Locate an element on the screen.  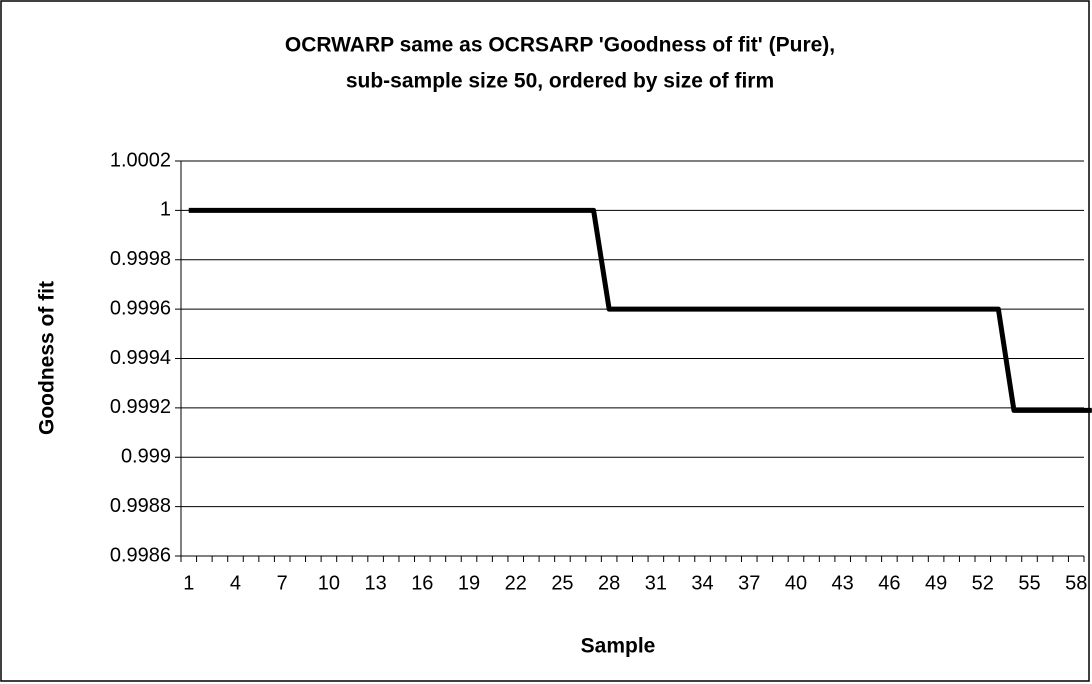
x-tick-label: 28 is located at coordinates (609, 583).